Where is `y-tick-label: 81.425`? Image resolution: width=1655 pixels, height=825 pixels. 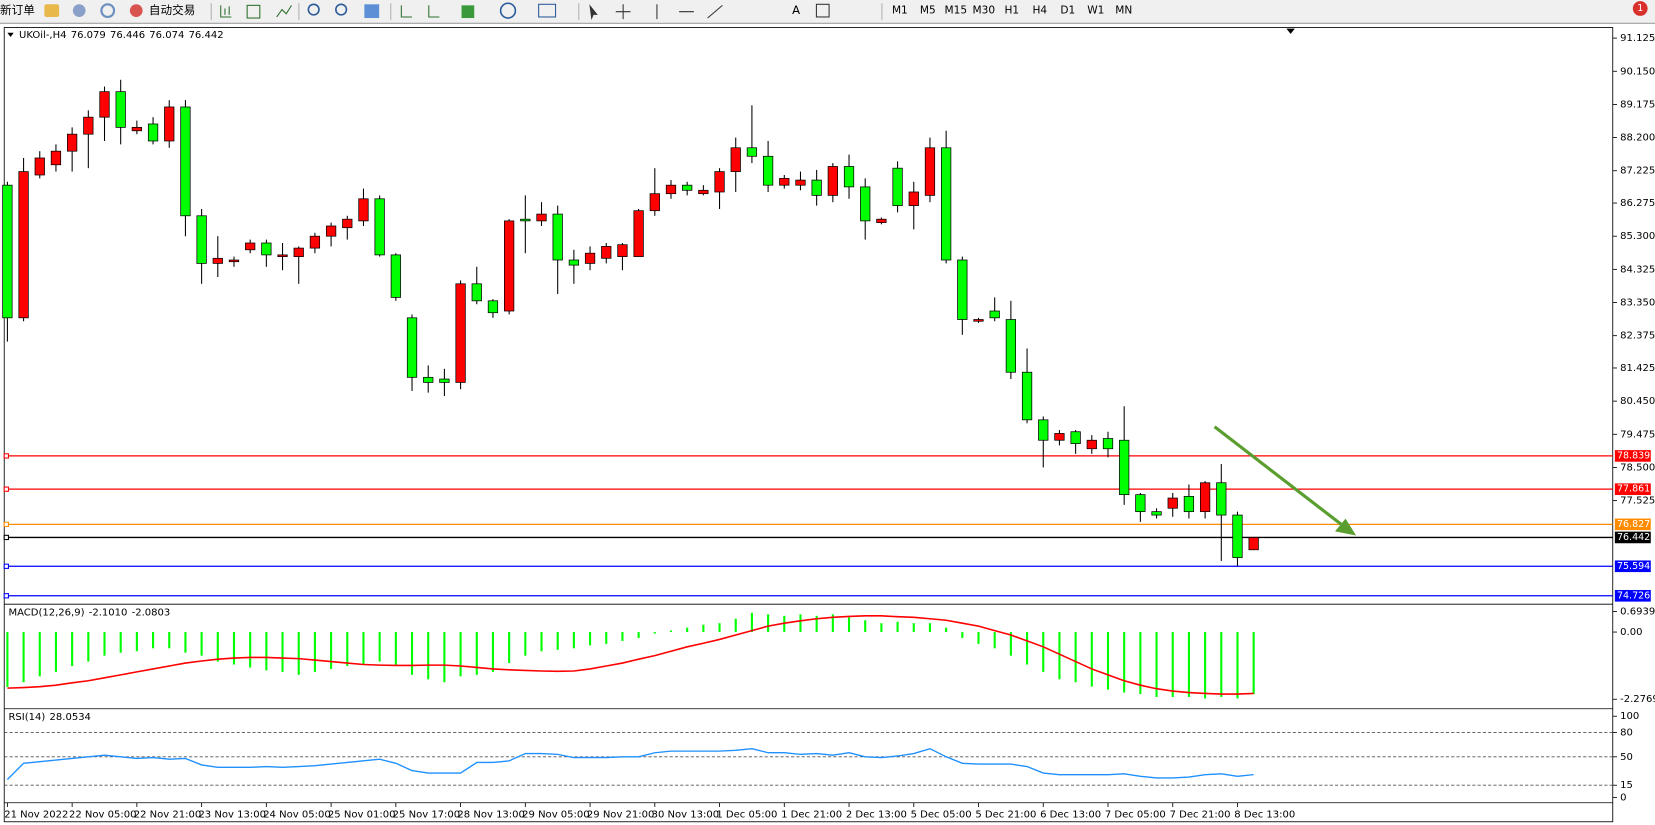
y-tick-label: 81.425 is located at coordinates (1637, 368).